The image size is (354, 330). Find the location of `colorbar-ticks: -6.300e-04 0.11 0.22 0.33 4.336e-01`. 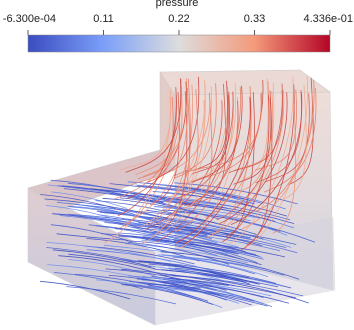

colorbar-ticks: -6.300e-04 0.11 0.22 0.33 4.336e-01 is located at coordinates (178, 24).